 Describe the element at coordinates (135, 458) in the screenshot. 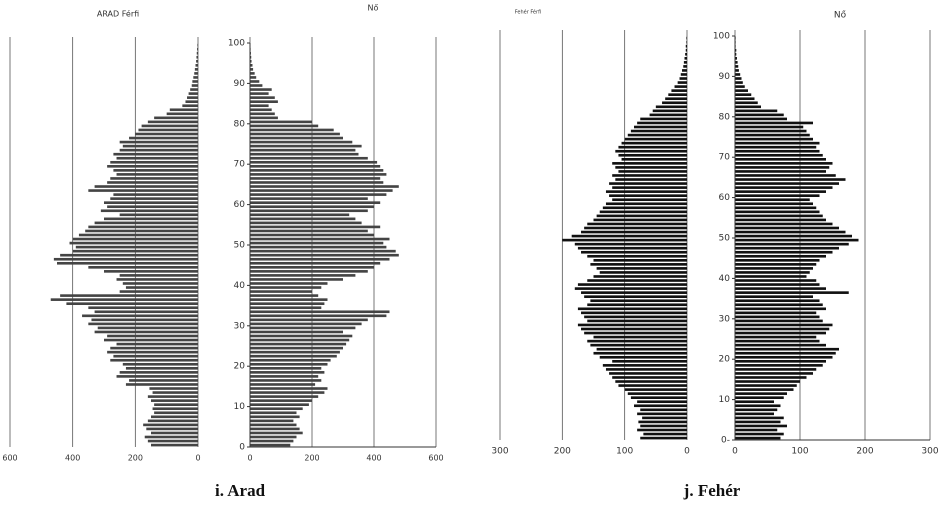

I see `x-tick-label: 200` at that location.